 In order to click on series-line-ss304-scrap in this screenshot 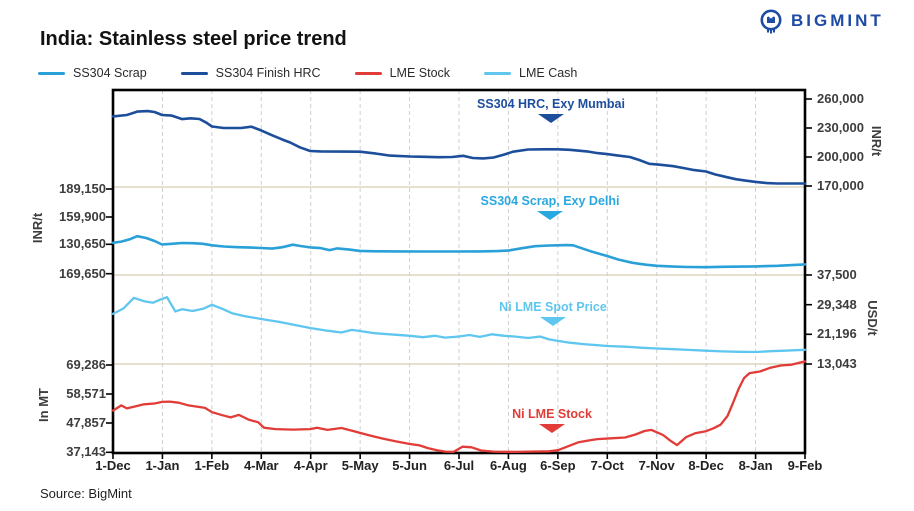, I will do `click(459, 251)`.